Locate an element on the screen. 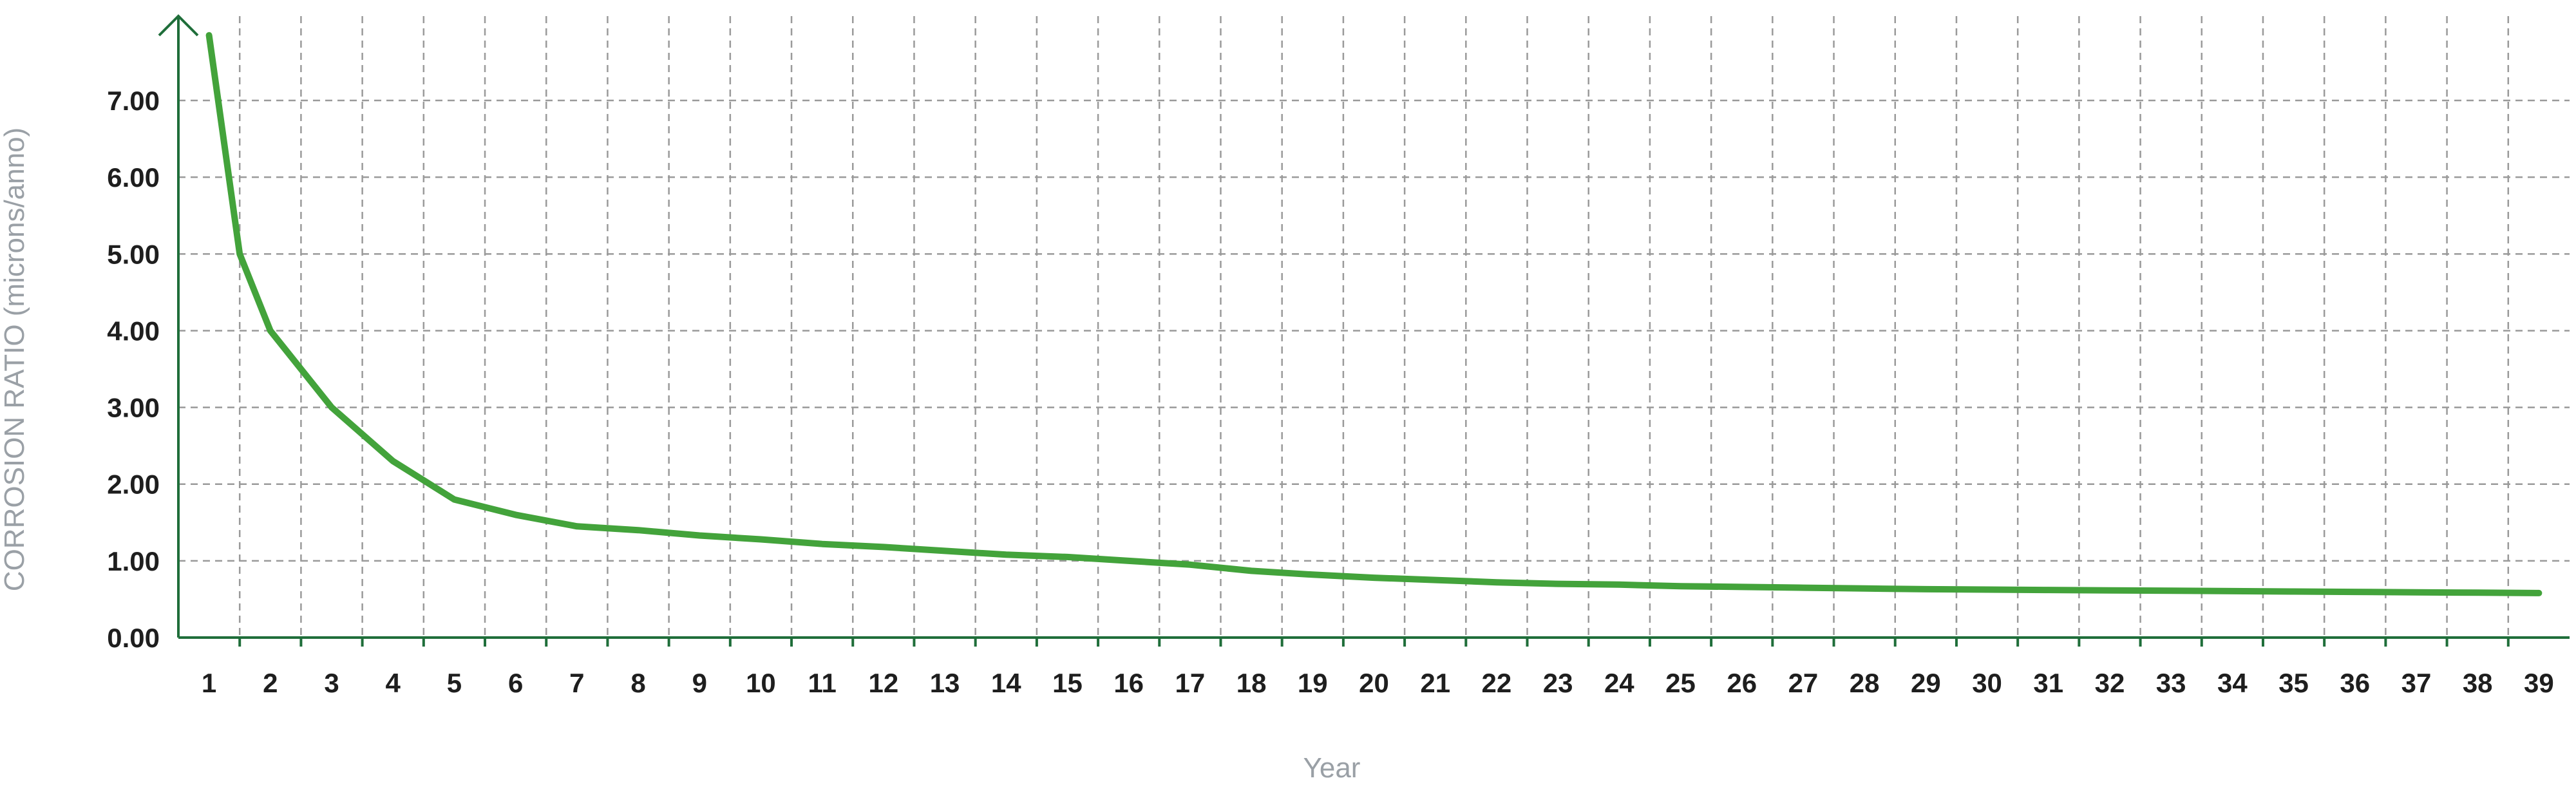  y-tick-label: 2.00 is located at coordinates (133, 484).